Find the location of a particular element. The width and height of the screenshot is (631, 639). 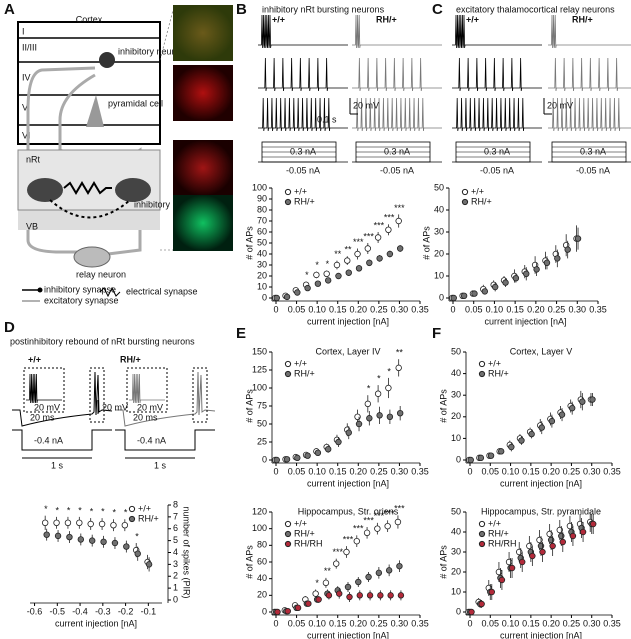

y-tick-label: 10 is located at coordinates (456, 591).